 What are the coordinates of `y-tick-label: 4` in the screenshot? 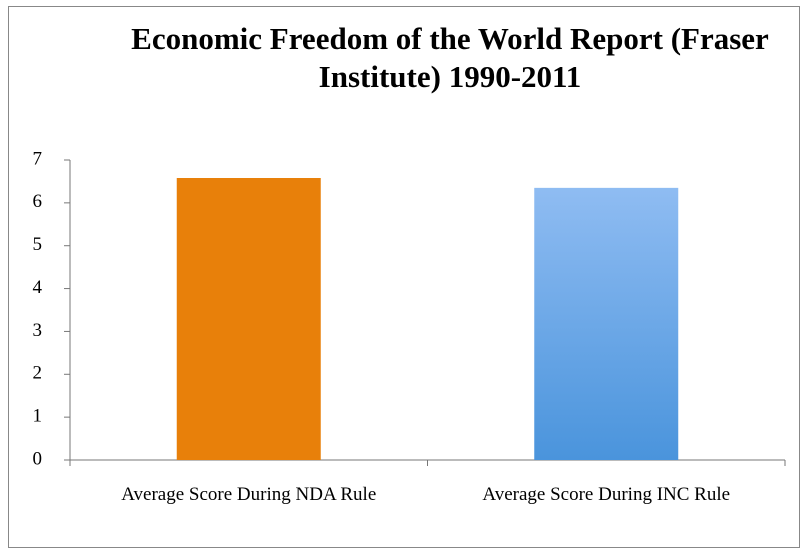 It's located at (38, 287).